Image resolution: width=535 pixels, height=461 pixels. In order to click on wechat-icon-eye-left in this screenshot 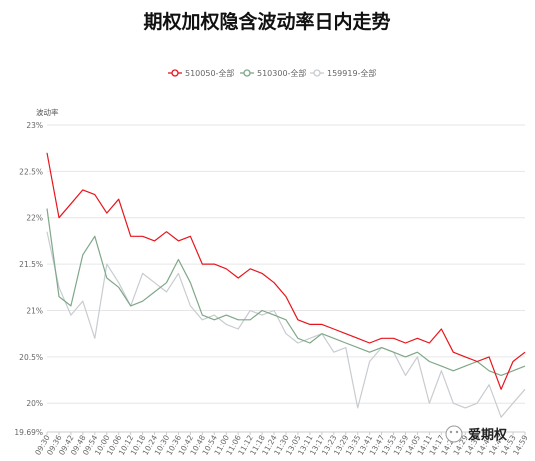, I will do `click(451, 432)`.